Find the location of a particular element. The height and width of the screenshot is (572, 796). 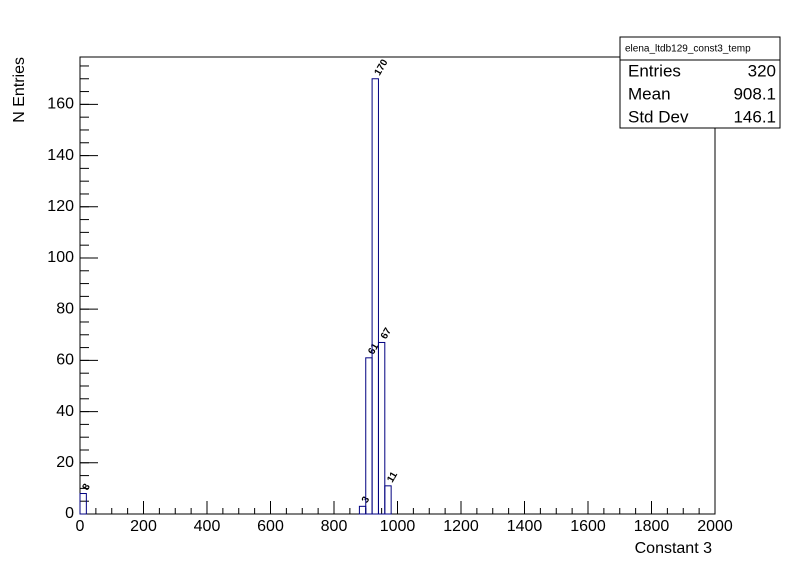

stats-value: 320 is located at coordinates (762, 70).